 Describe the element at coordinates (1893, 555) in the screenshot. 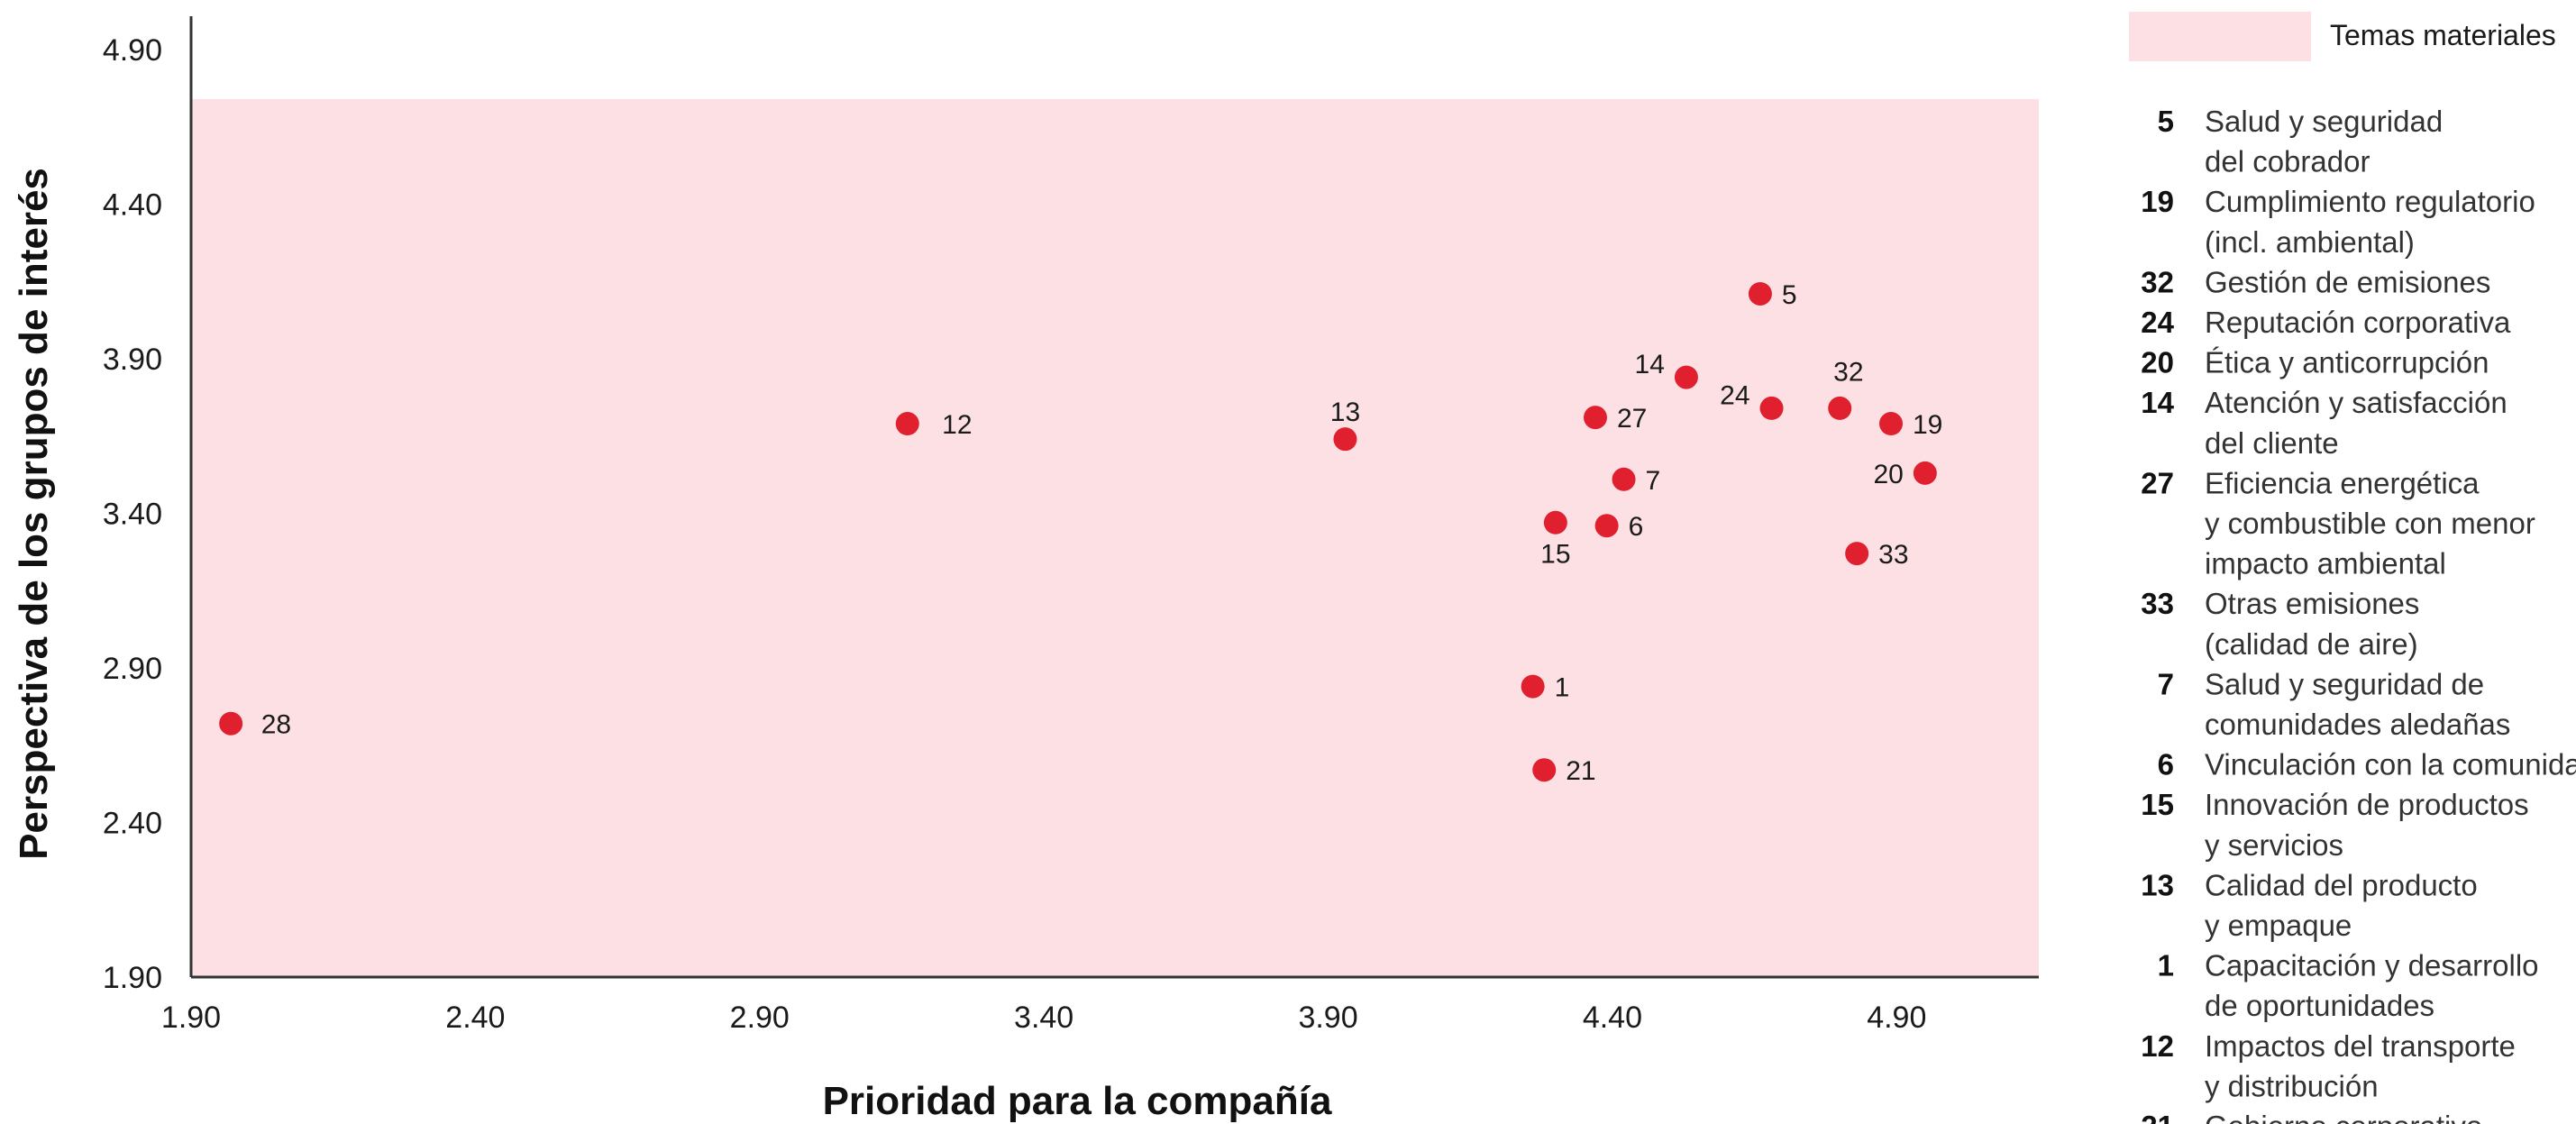

I see `data-point-label-33: 33` at that location.